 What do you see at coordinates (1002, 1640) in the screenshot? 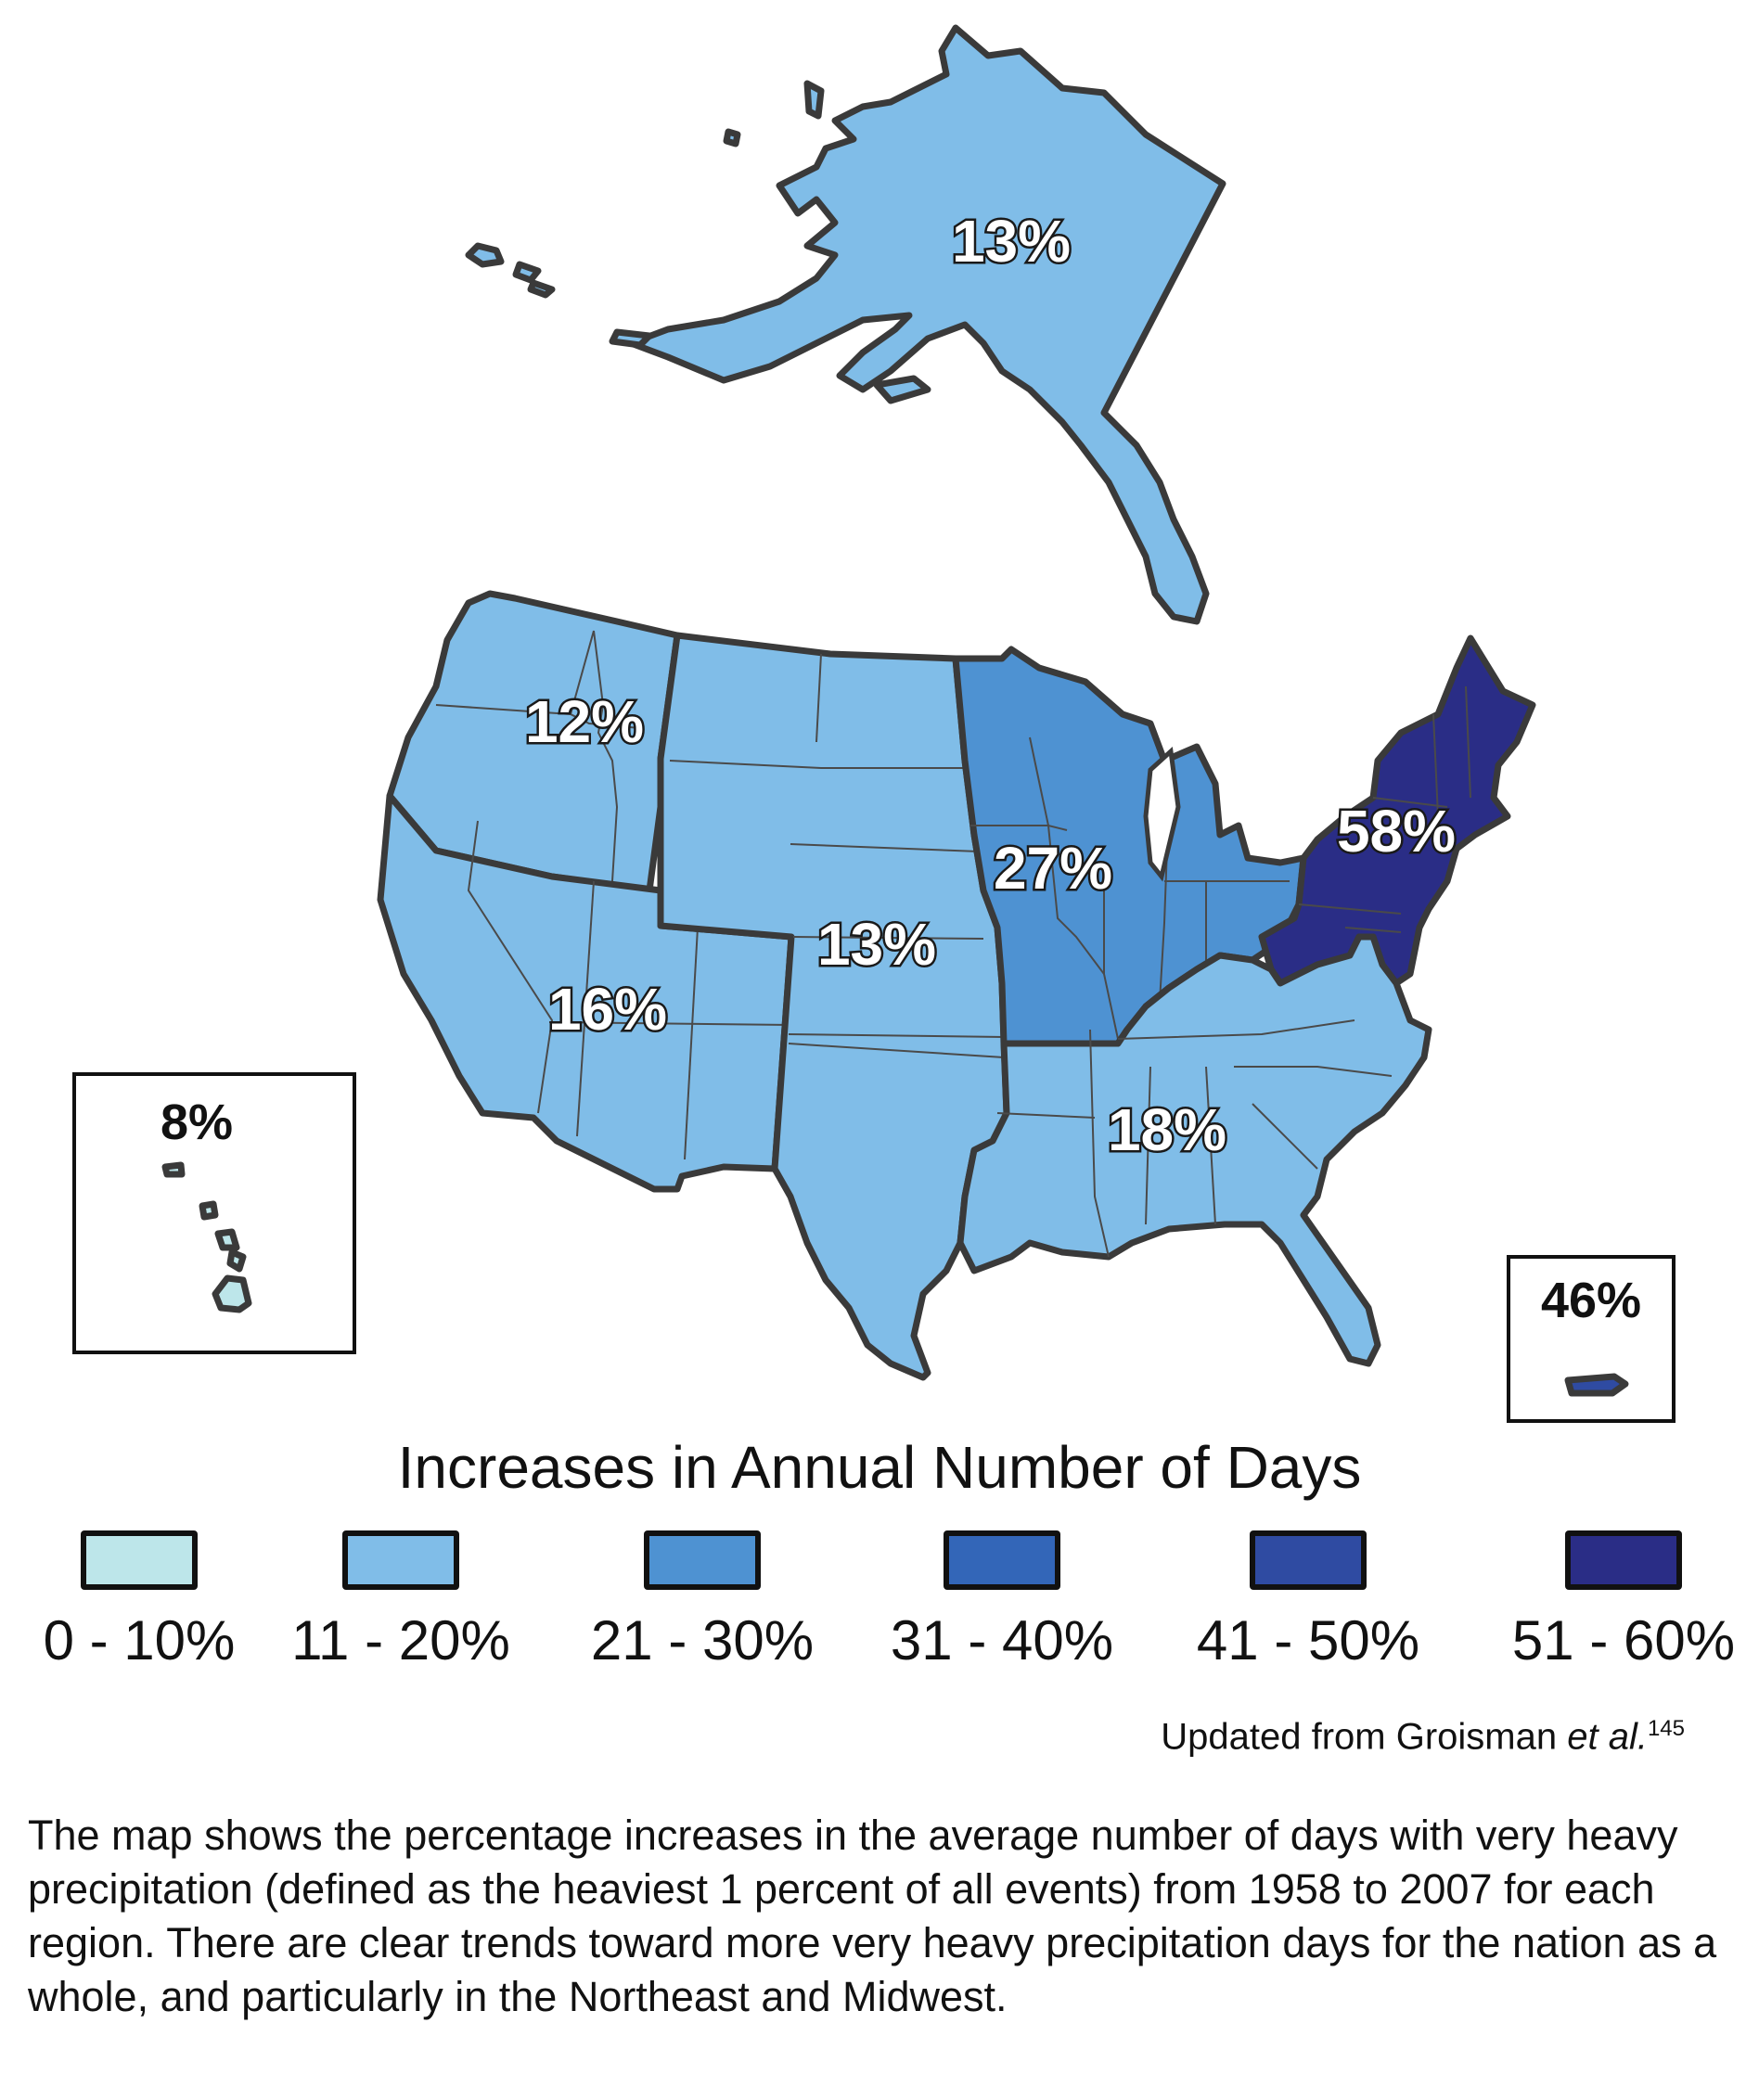
I see `legend-label-3: 31 - 40%` at bounding box center [1002, 1640].